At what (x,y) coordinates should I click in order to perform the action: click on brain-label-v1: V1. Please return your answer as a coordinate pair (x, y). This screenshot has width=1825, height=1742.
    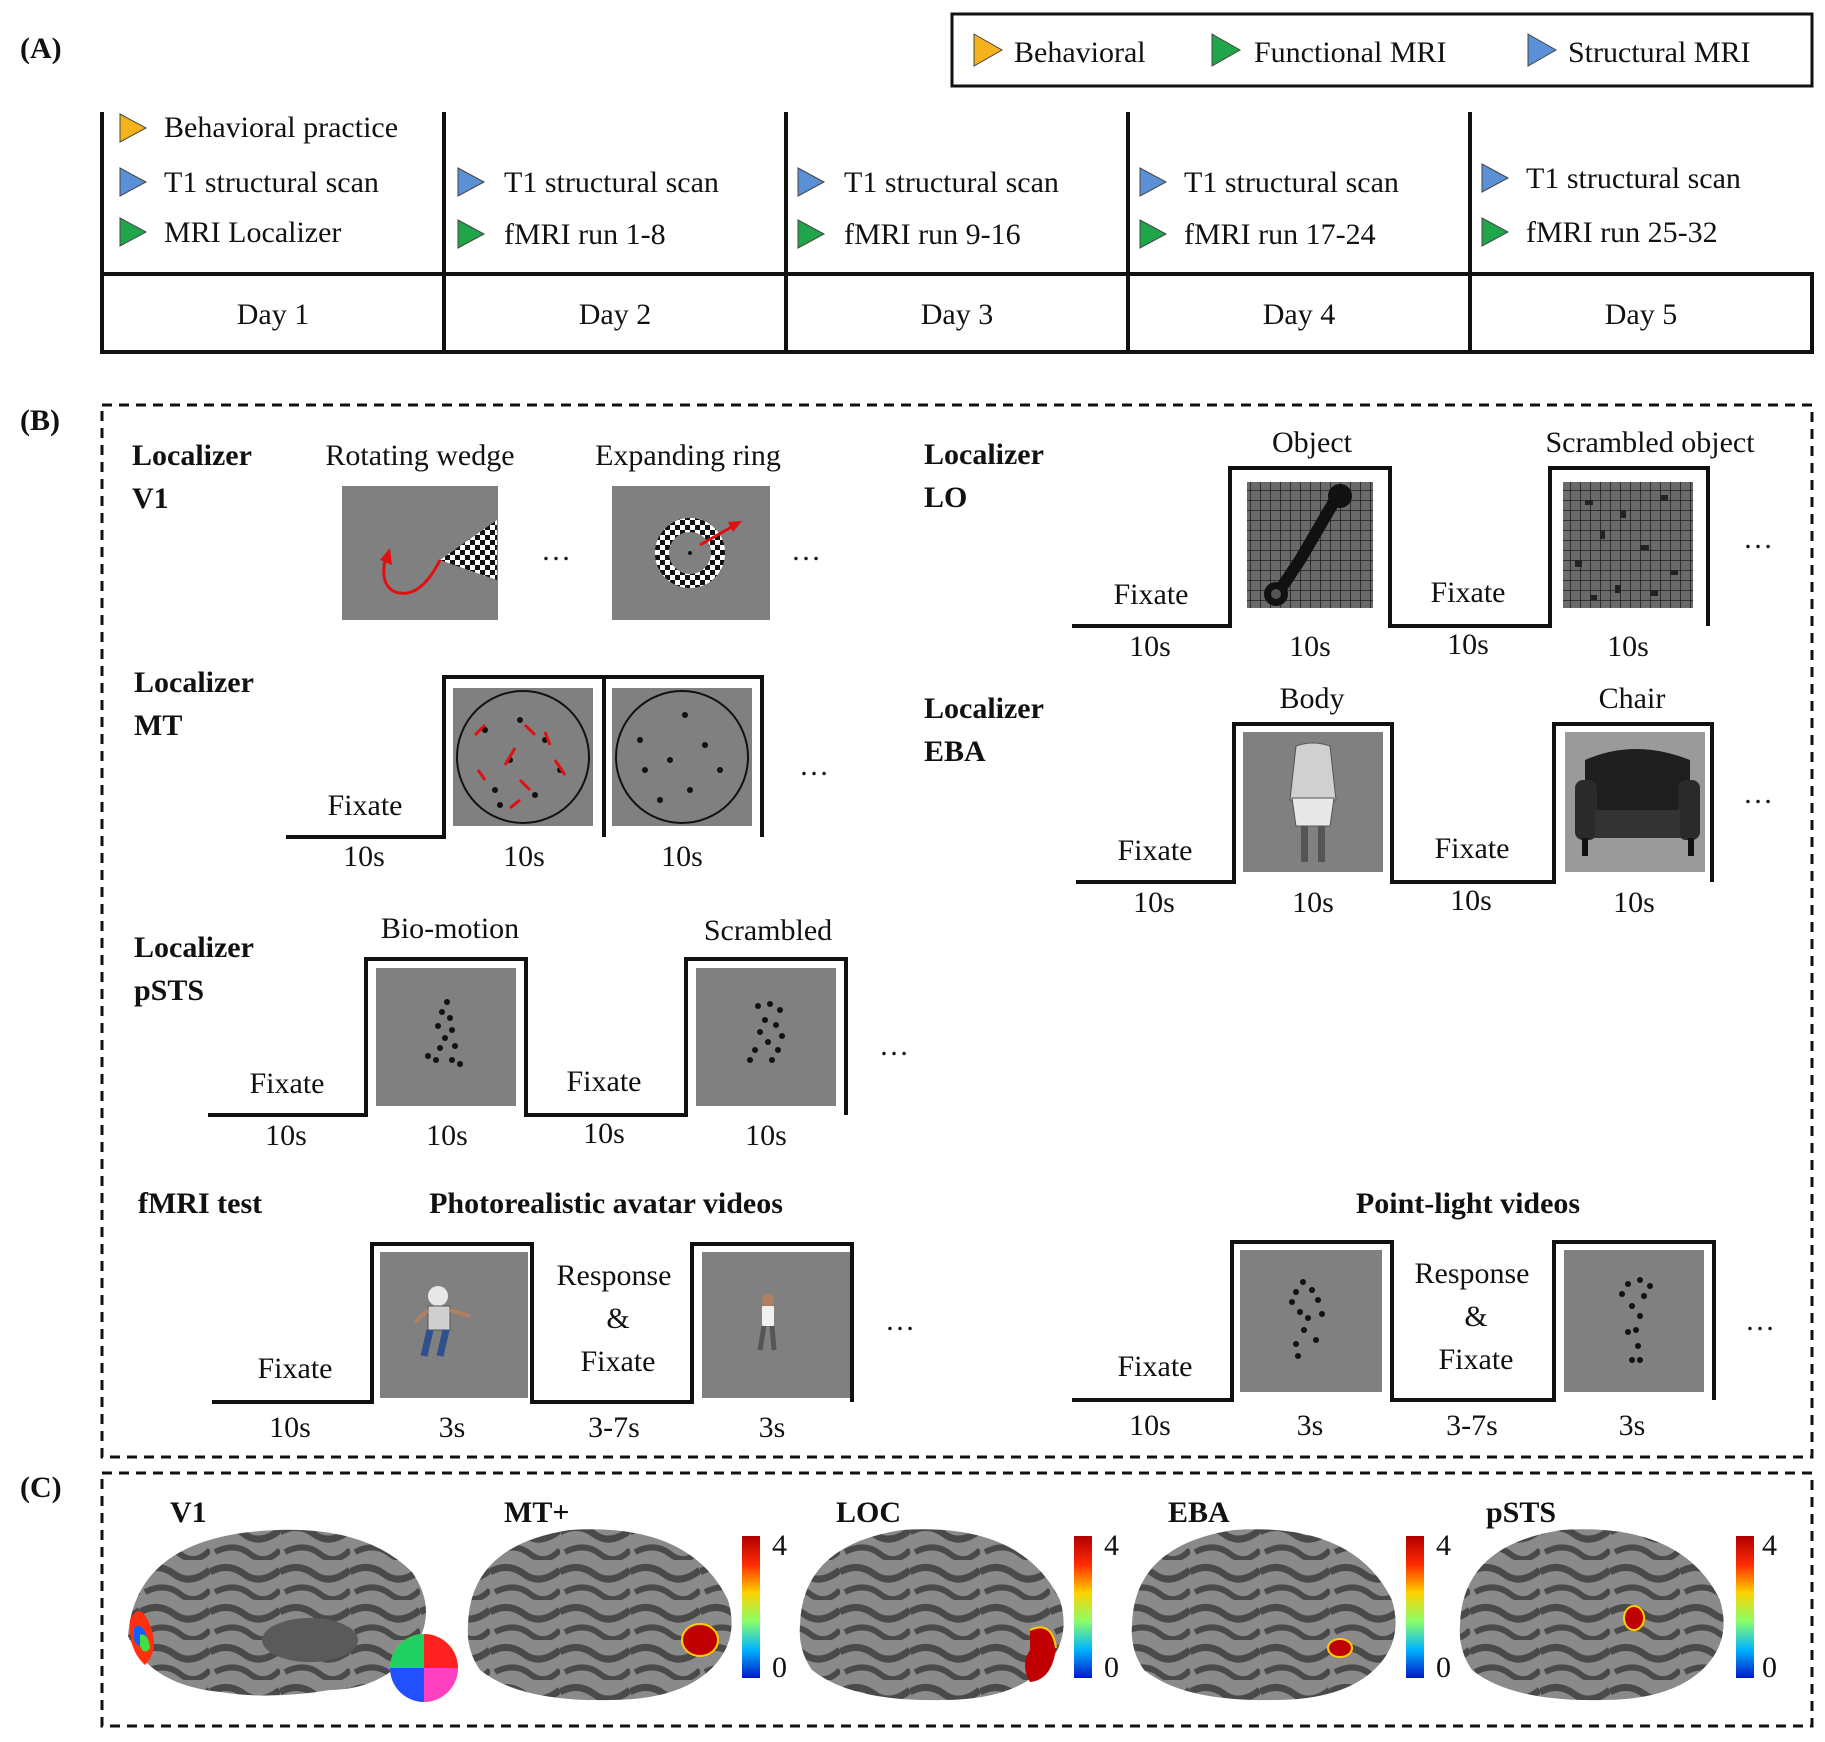
    Looking at the image, I should click on (188, 1512).